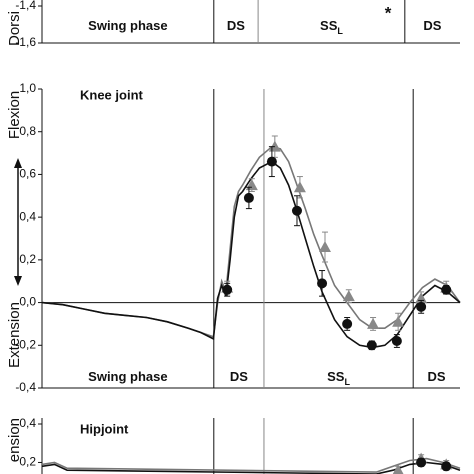  I want to click on y-tick-label: -0,2, so click(25, 344).